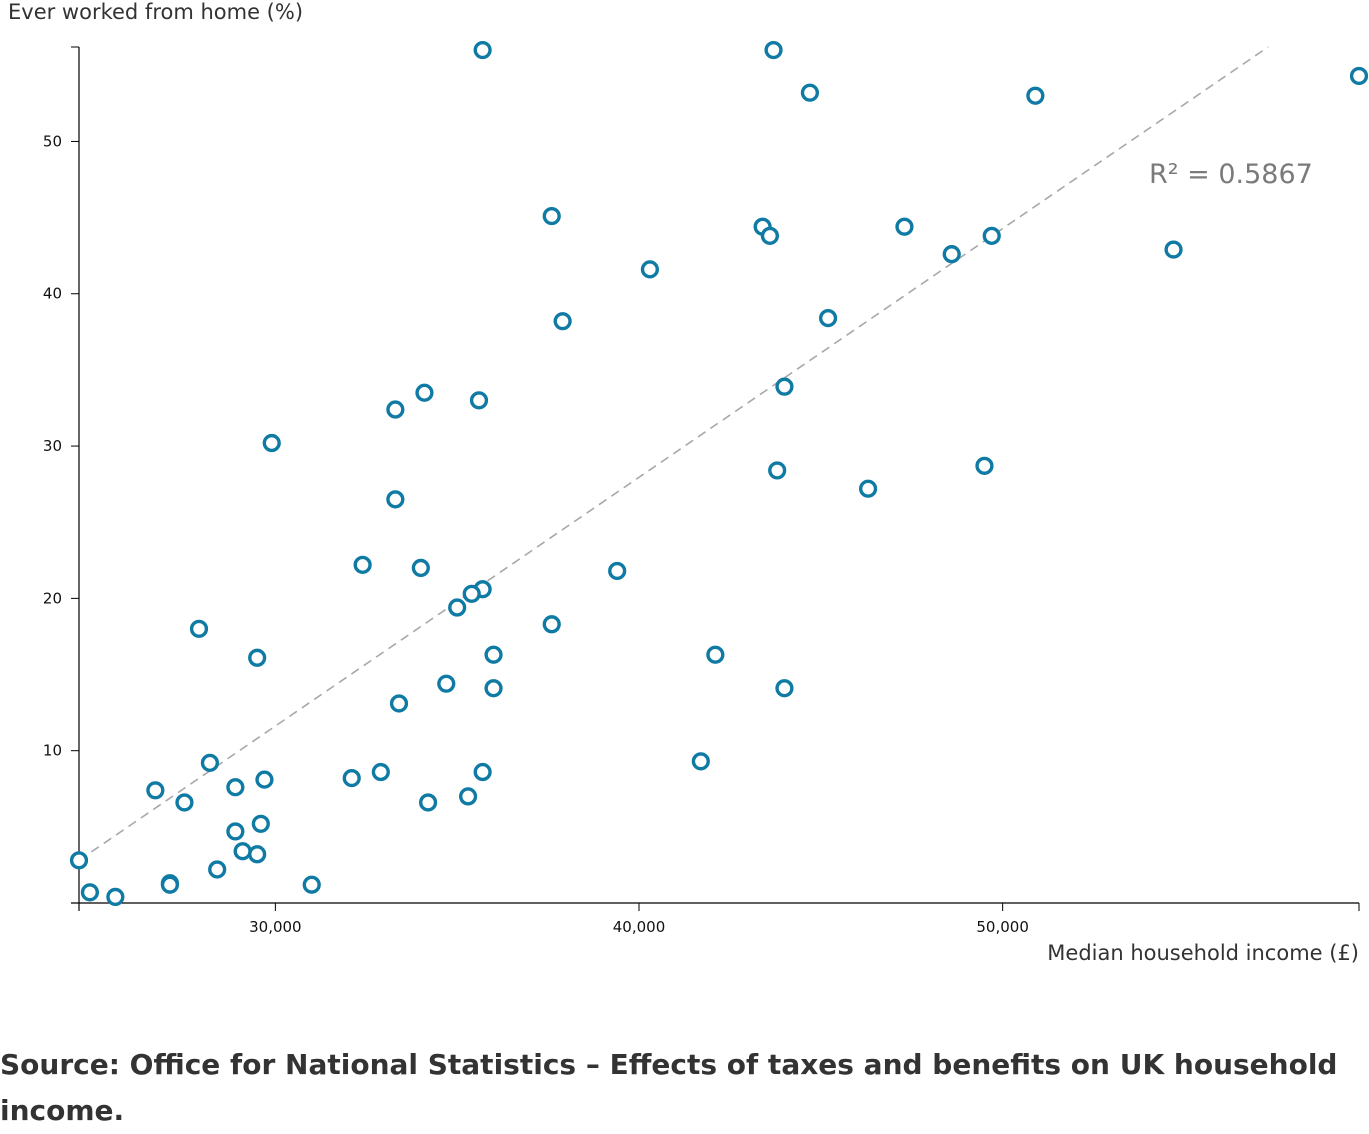 The image size is (1369, 1134). I want to click on y-tick-label: 10, so click(52, 751).